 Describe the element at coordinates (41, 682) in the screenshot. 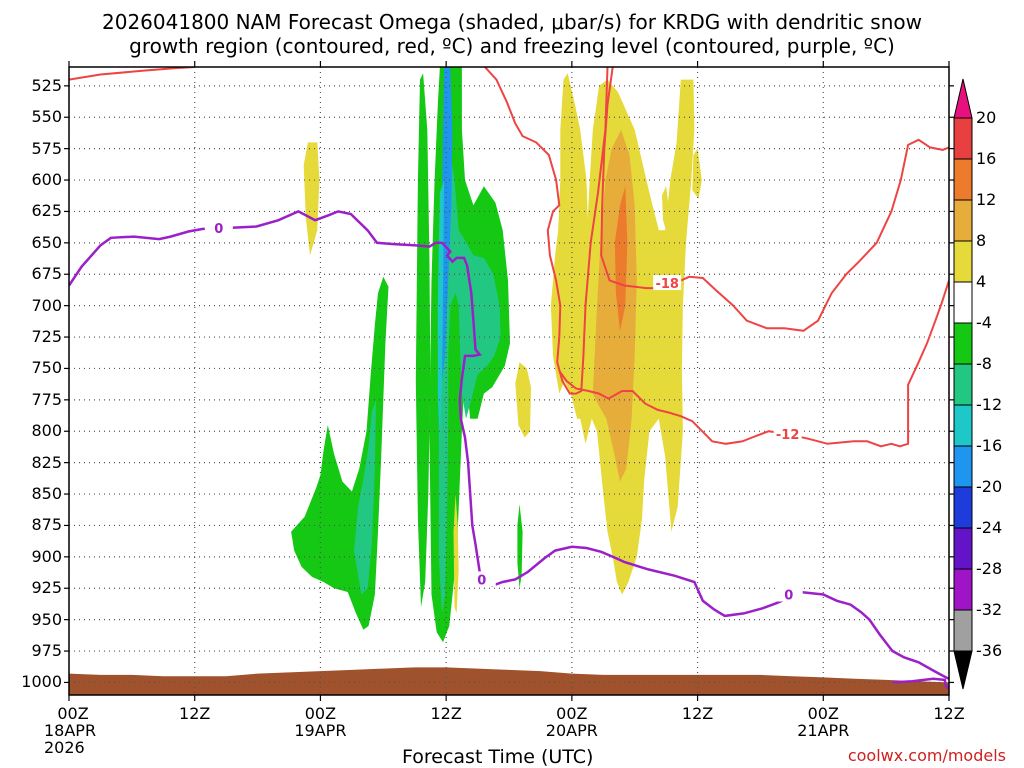

I see `y-tick-label: 1000` at that location.